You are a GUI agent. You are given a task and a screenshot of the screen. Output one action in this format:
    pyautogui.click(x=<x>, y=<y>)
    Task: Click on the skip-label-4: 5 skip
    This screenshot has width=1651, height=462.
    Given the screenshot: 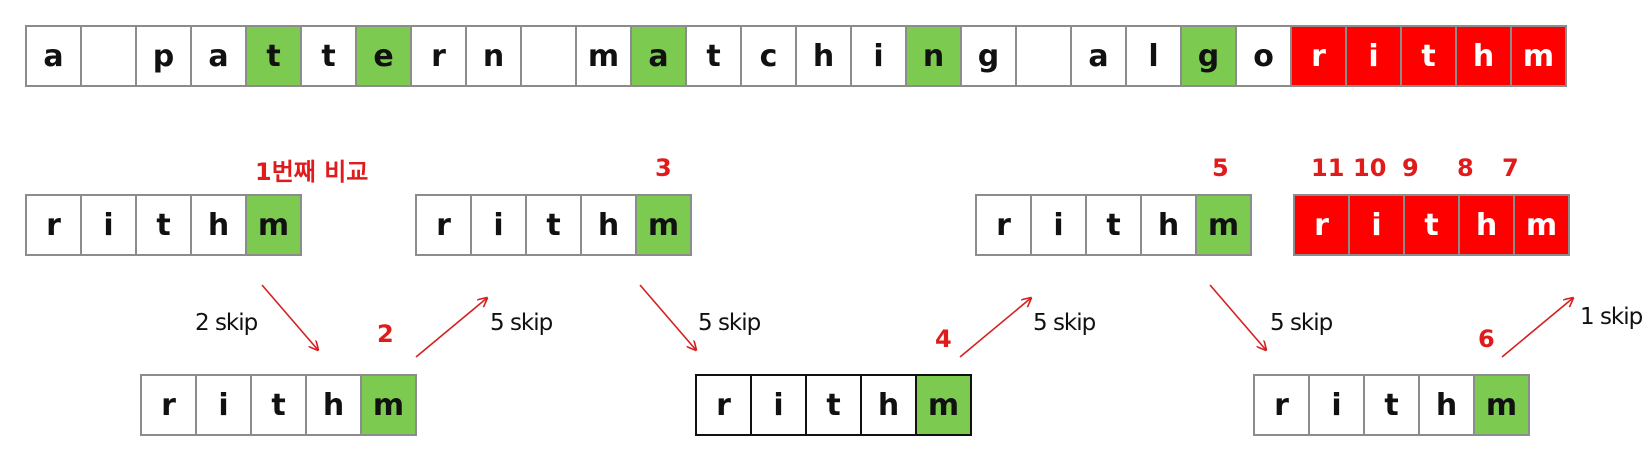 What is the action you would take?
    pyautogui.click(x=1064, y=323)
    